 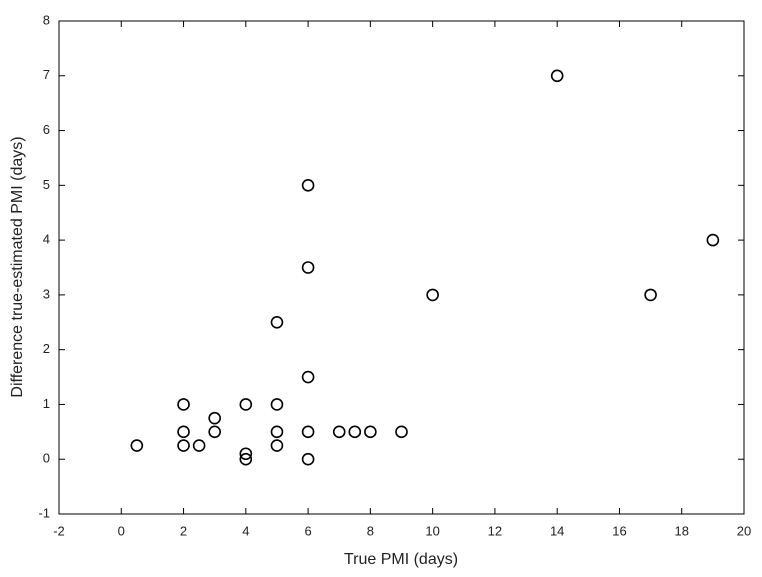 What do you see at coordinates (307, 530) in the screenshot?
I see `x-tick-label: 6` at bounding box center [307, 530].